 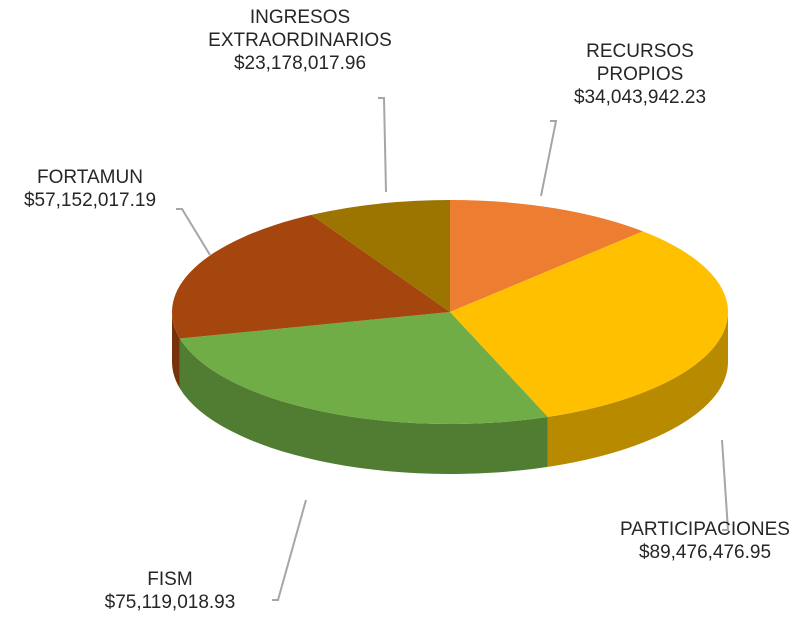 I want to click on category-label: INGRESOS EXTRAORDINARIOS, so click(x=300, y=29).